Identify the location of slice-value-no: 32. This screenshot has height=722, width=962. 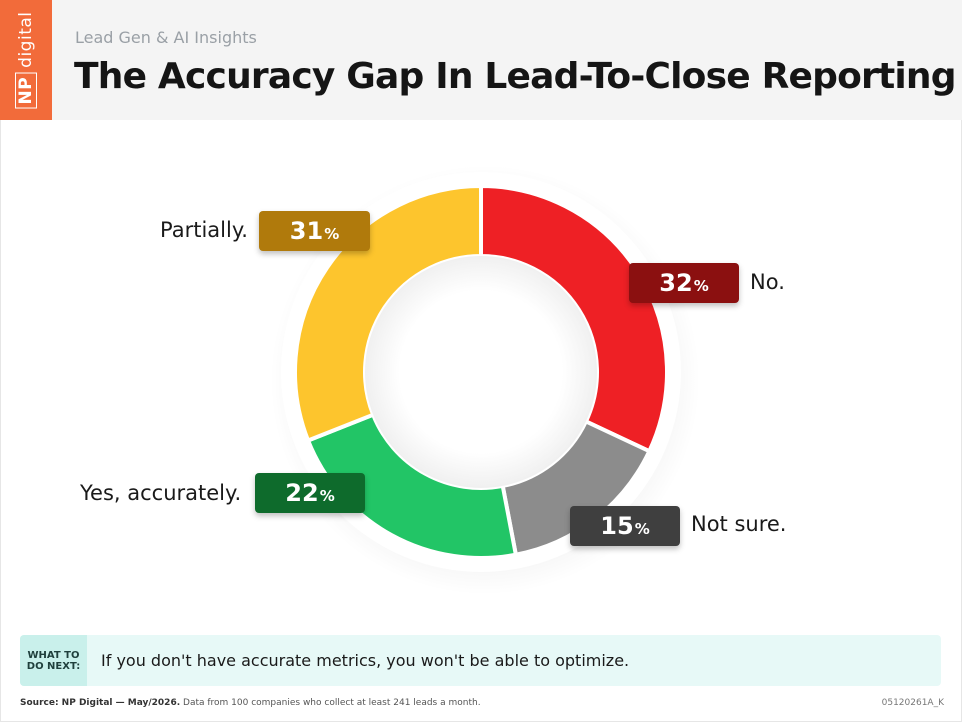
(676, 283).